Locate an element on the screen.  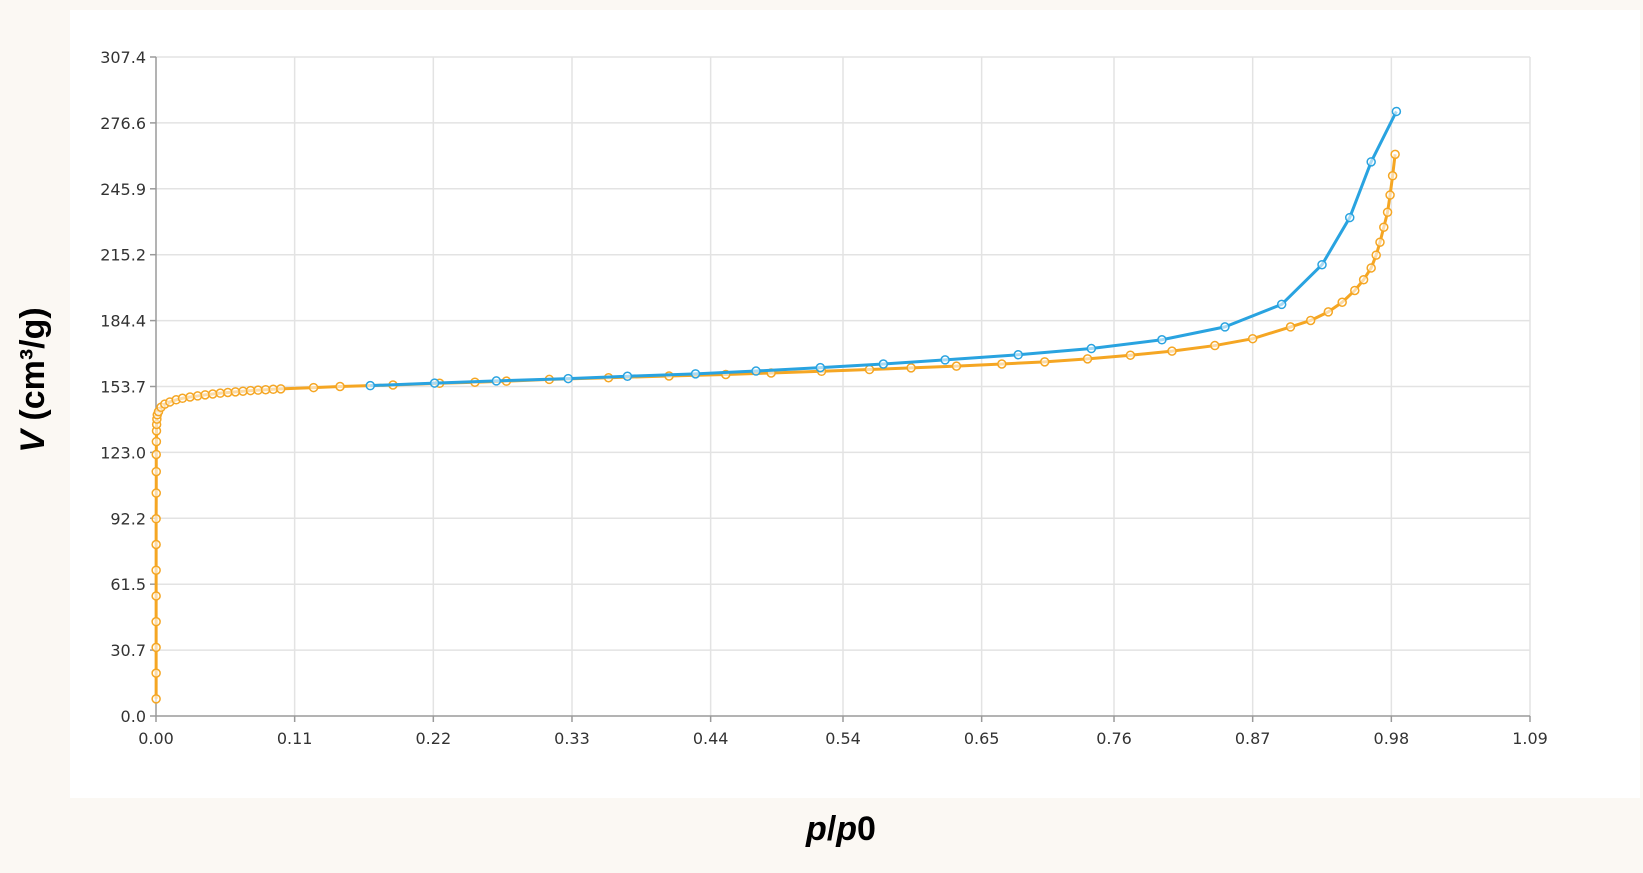
x-tick-label: 0.87 is located at coordinates (1253, 738).